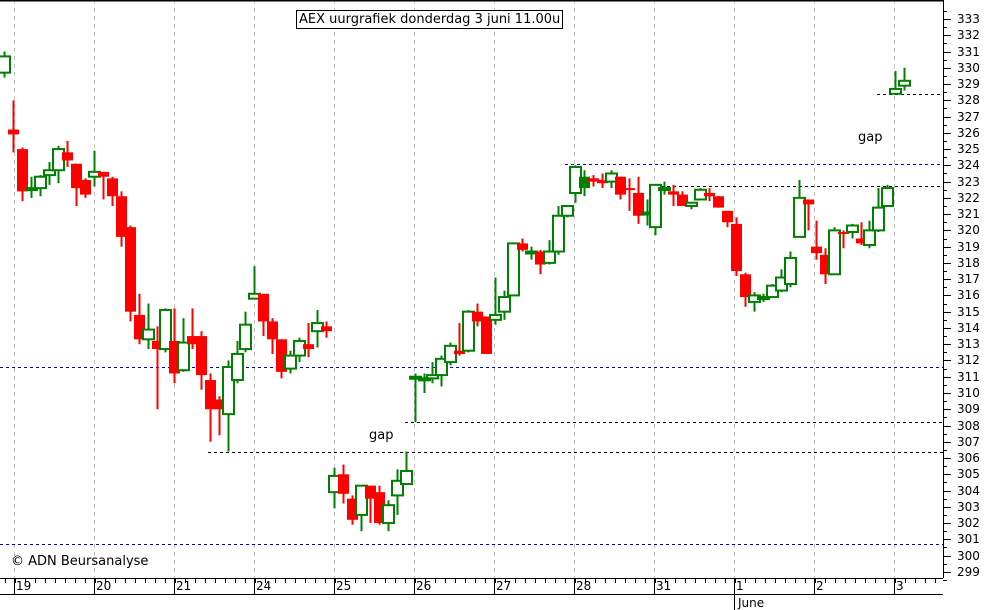  I want to click on y-tick-label: 304, so click(968, 490).